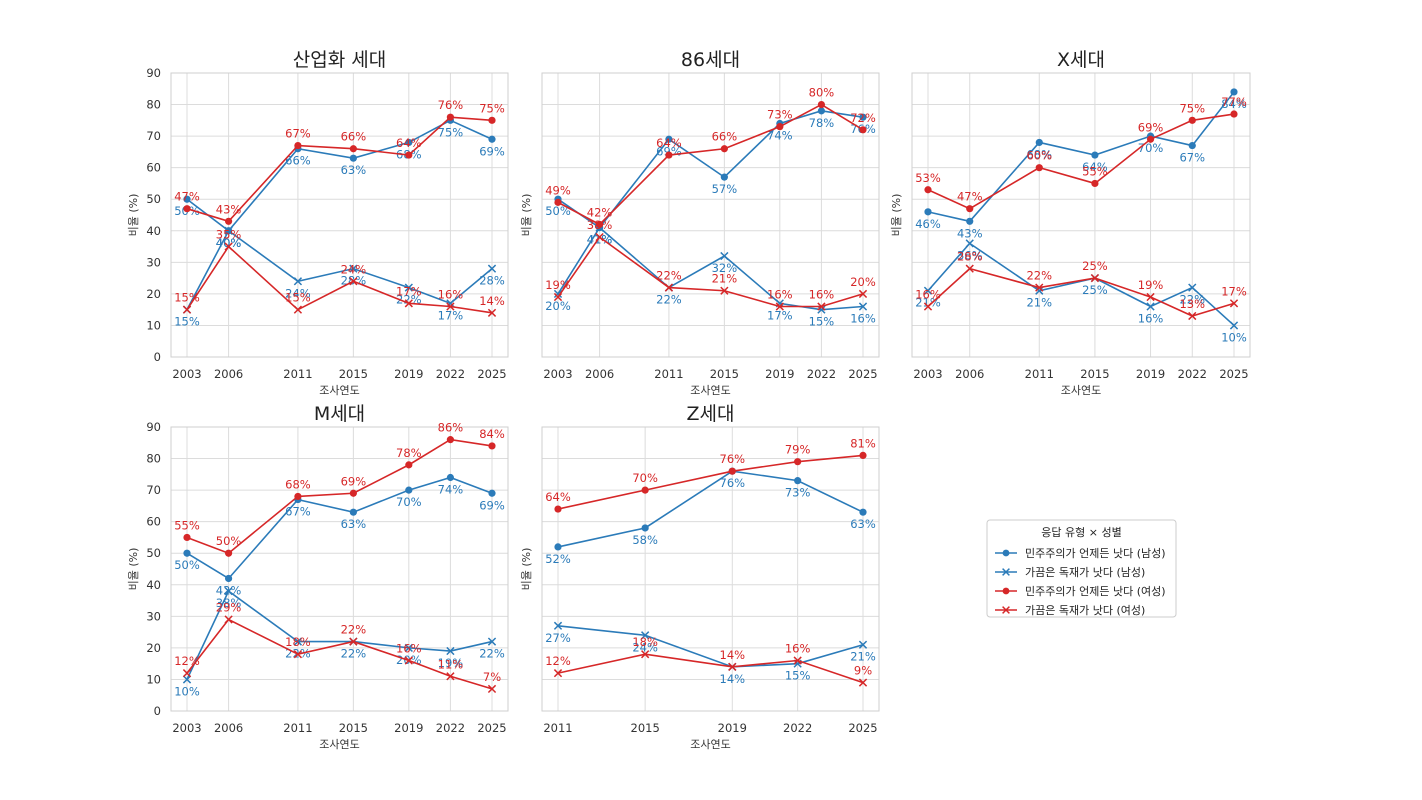  Describe the element at coordinates (558, 285) in the screenshot. I see `data-label: 19%` at that location.